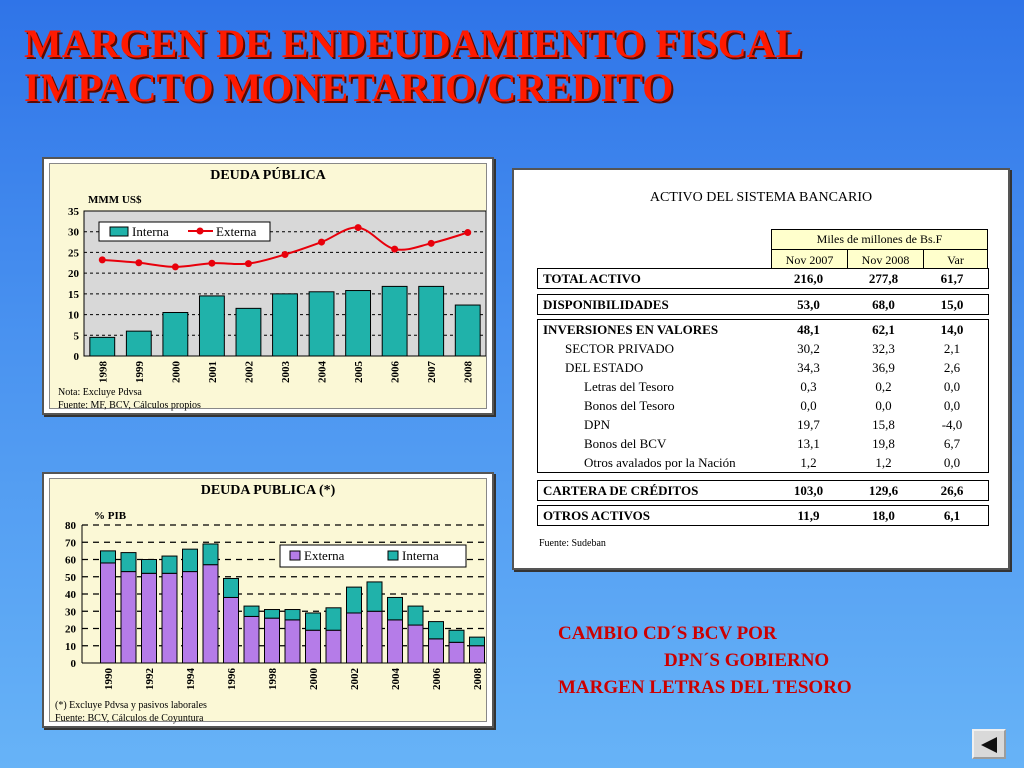 The height and width of the screenshot is (768, 1024). I want to click on chart1-x-tick-label: 2007, so click(432, 372).